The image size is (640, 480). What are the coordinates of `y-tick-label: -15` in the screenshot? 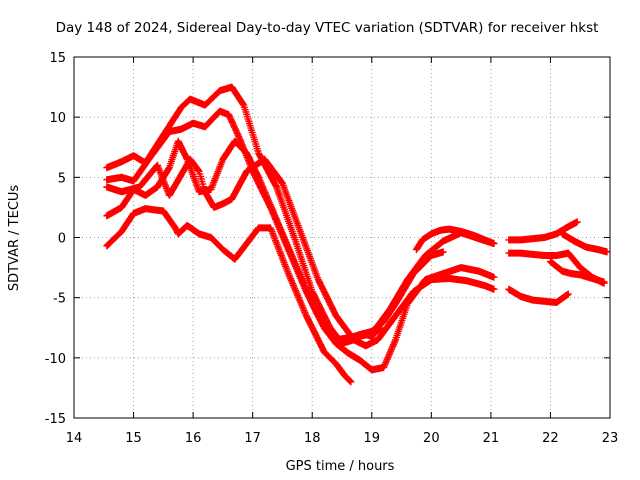 It's located at (55, 419).